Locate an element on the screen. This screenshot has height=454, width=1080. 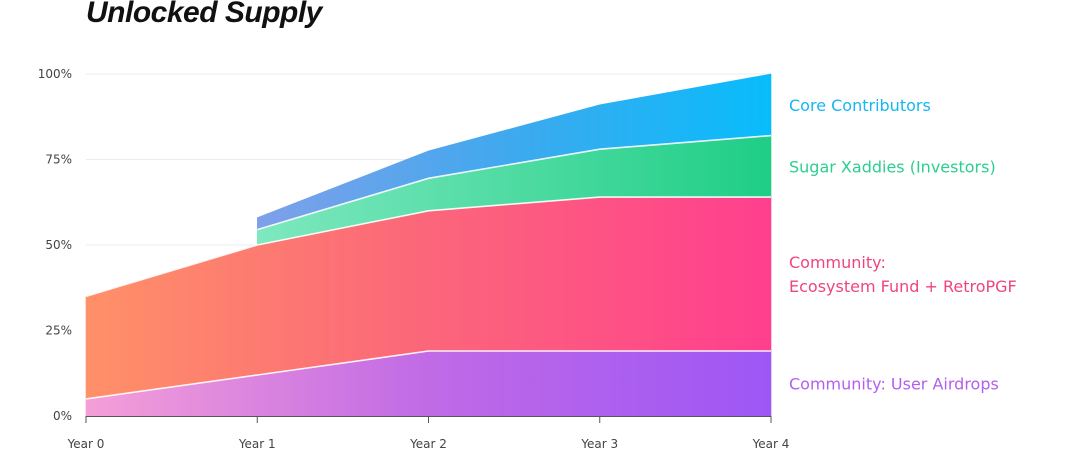
y-tick-label: 25% is located at coordinates (58, 331).